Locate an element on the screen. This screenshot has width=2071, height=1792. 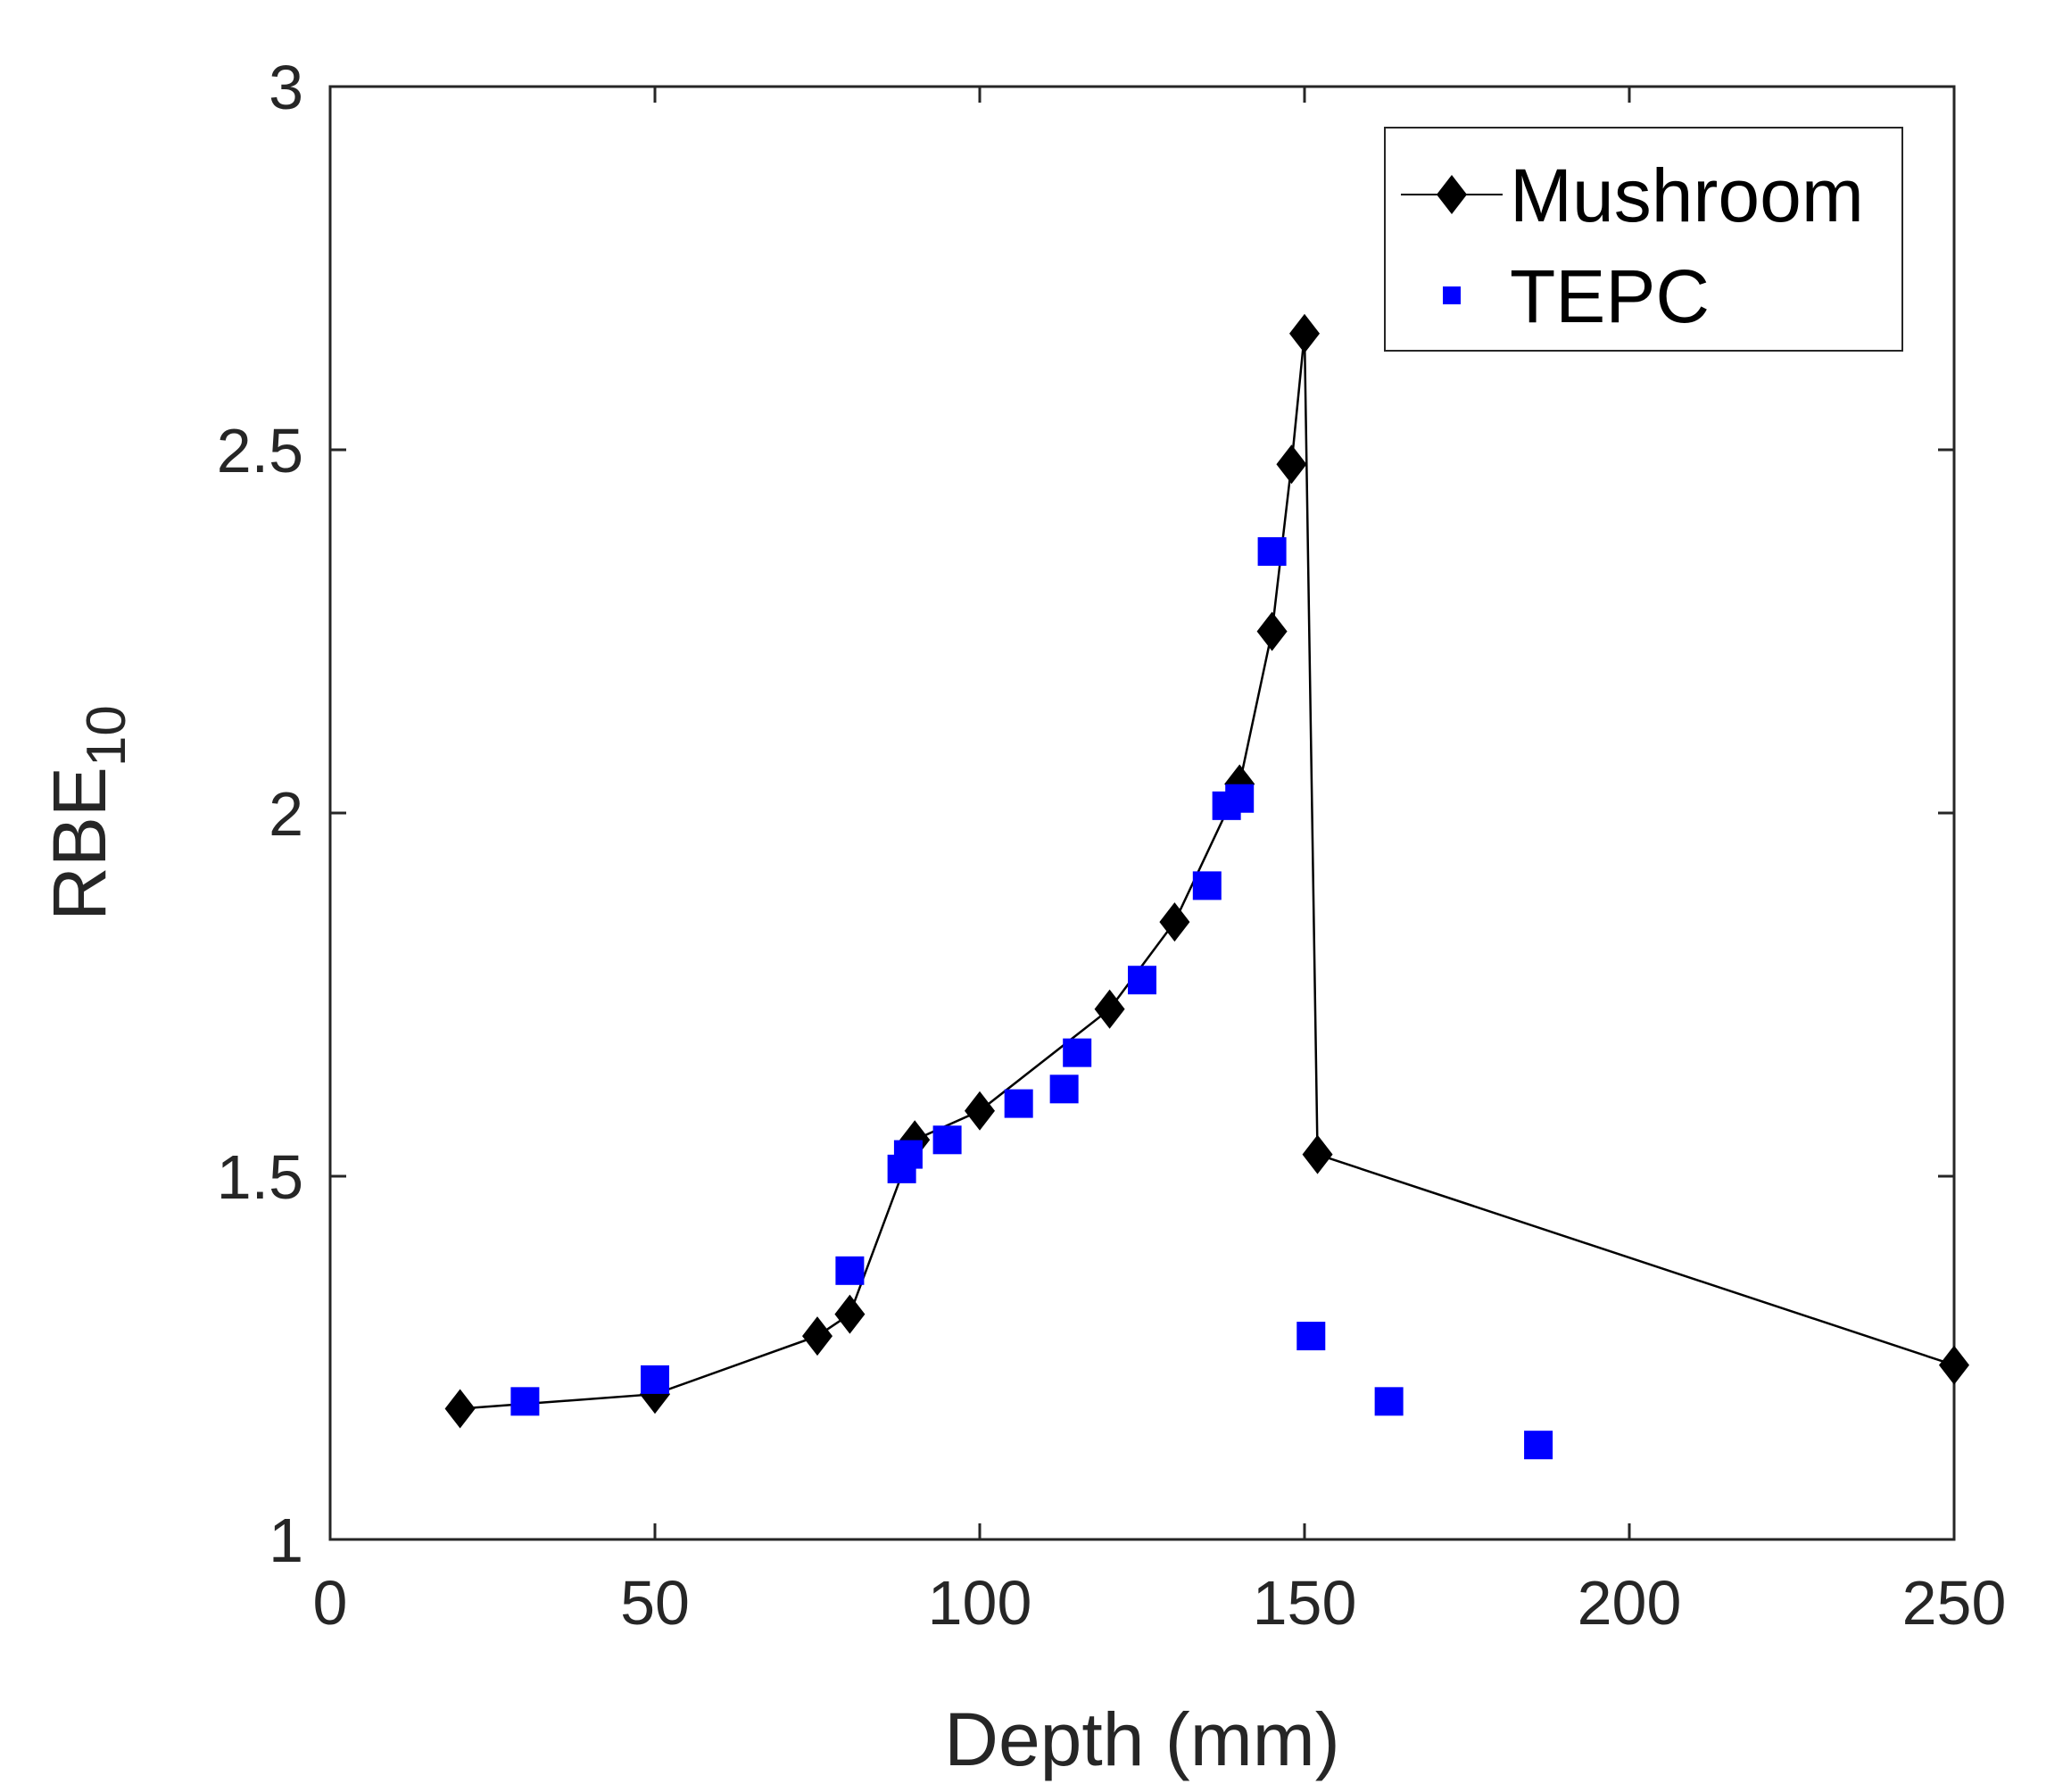
x-tick-label: 100 is located at coordinates (980, 1603).